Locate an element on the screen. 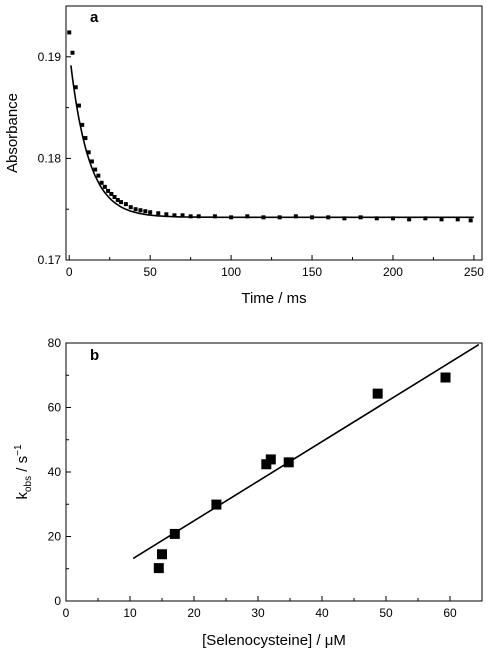 Image resolution: width=490 pixels, height=660 pixels. chart-a-x-tick-label: 250 is located at coordinates (474, 272).